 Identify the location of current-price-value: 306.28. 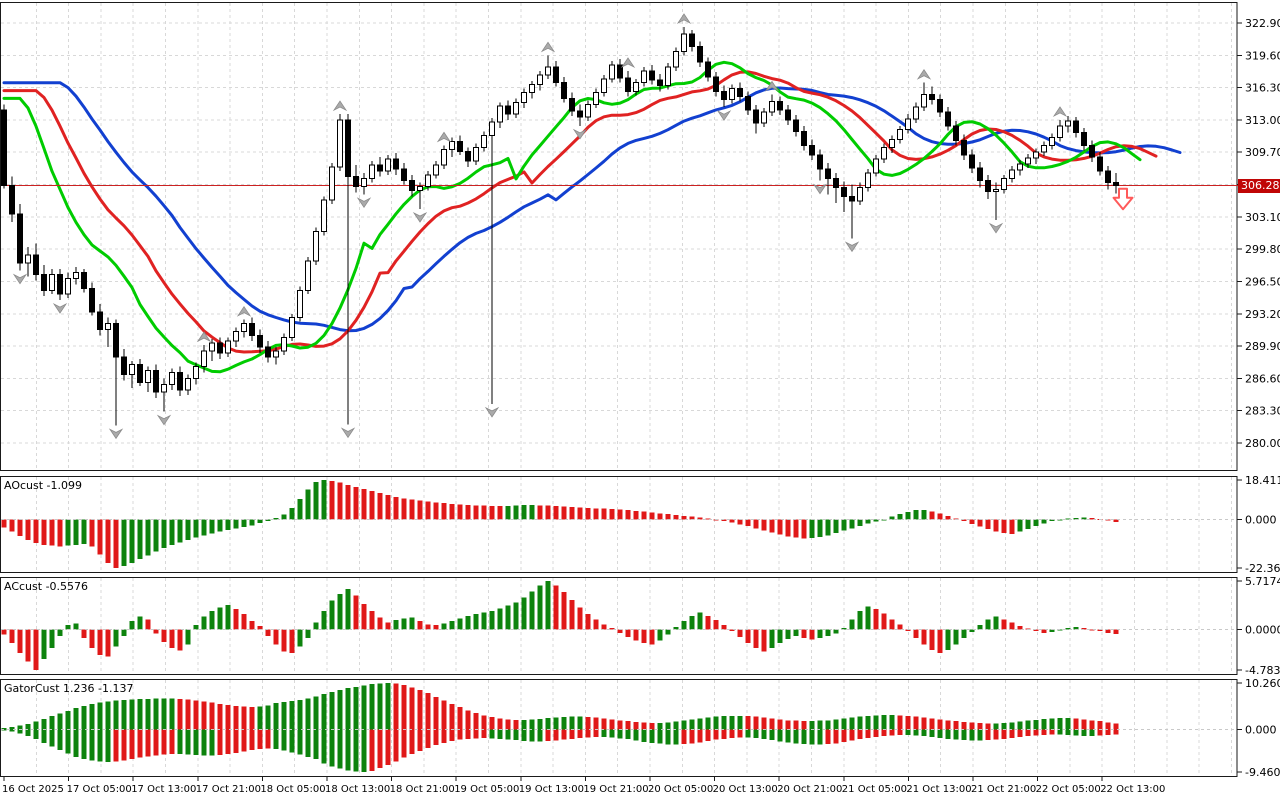
(1260, 185).